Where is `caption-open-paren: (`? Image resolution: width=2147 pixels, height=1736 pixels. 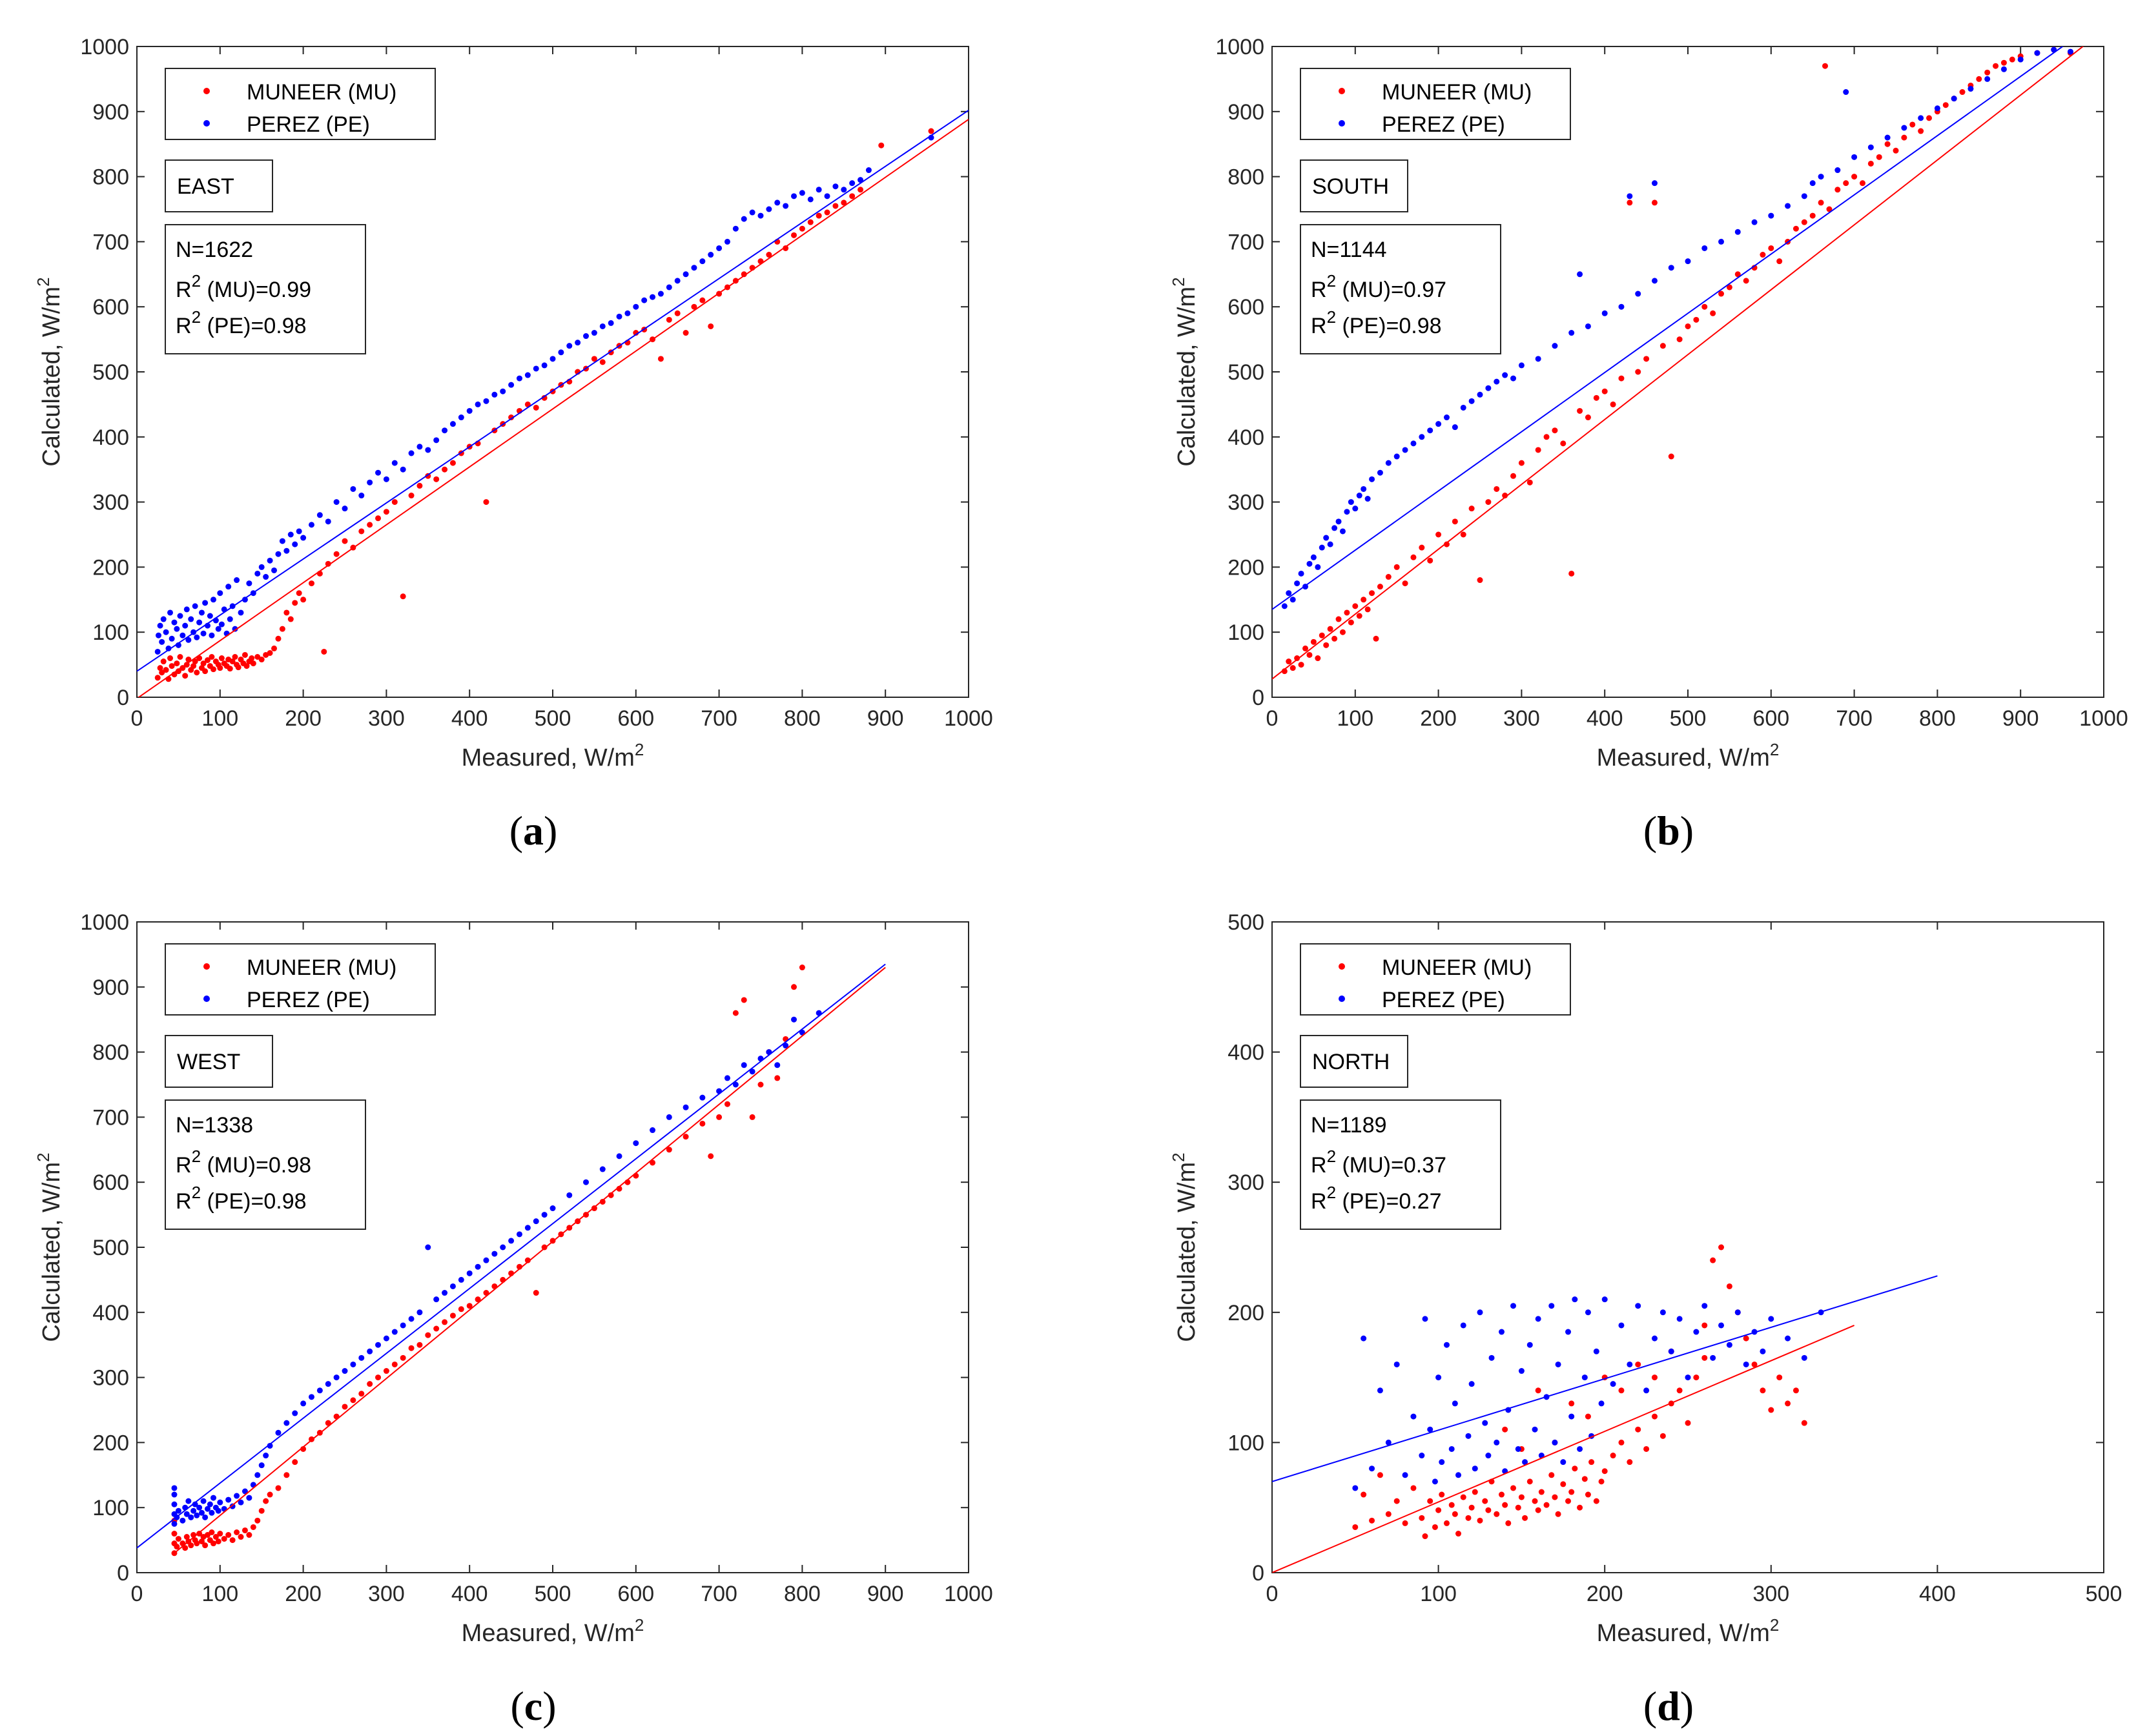 caption-open-paren: ( is located at coordinates (516, 830).